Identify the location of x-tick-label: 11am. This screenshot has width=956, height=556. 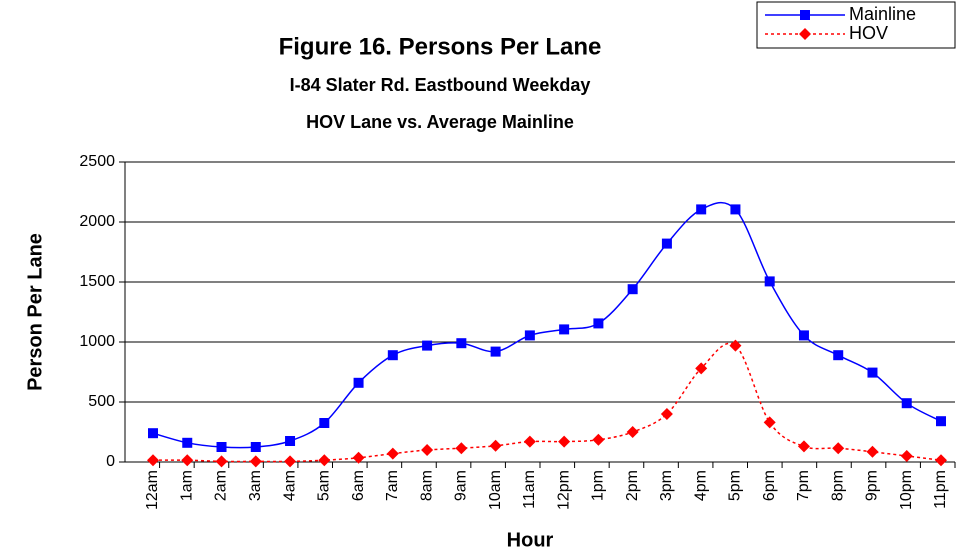
(529, 489).